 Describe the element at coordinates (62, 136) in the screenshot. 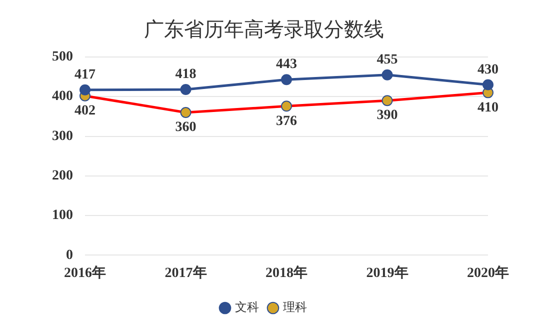

I see `y-tick-label: 300` at that location.